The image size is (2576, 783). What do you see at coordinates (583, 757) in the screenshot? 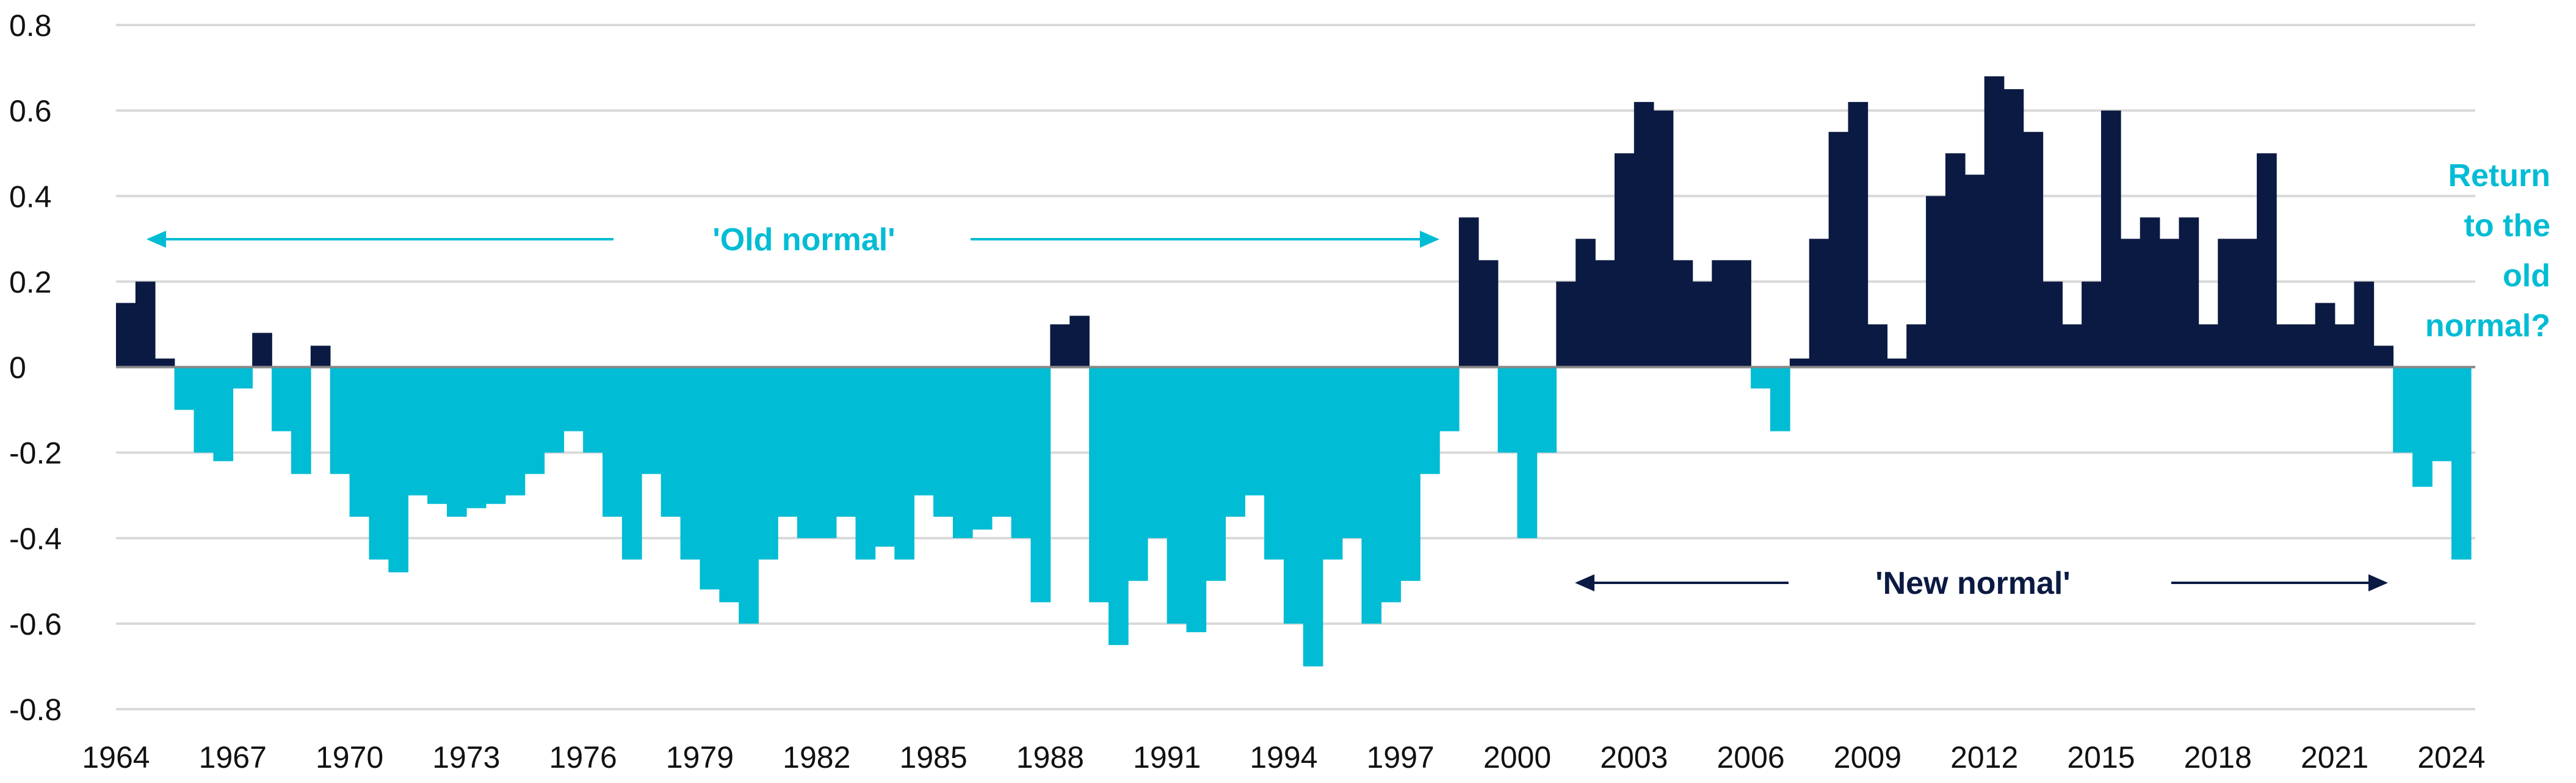
I see `x-tick-label: 1976` at bounding box center [583, 757].